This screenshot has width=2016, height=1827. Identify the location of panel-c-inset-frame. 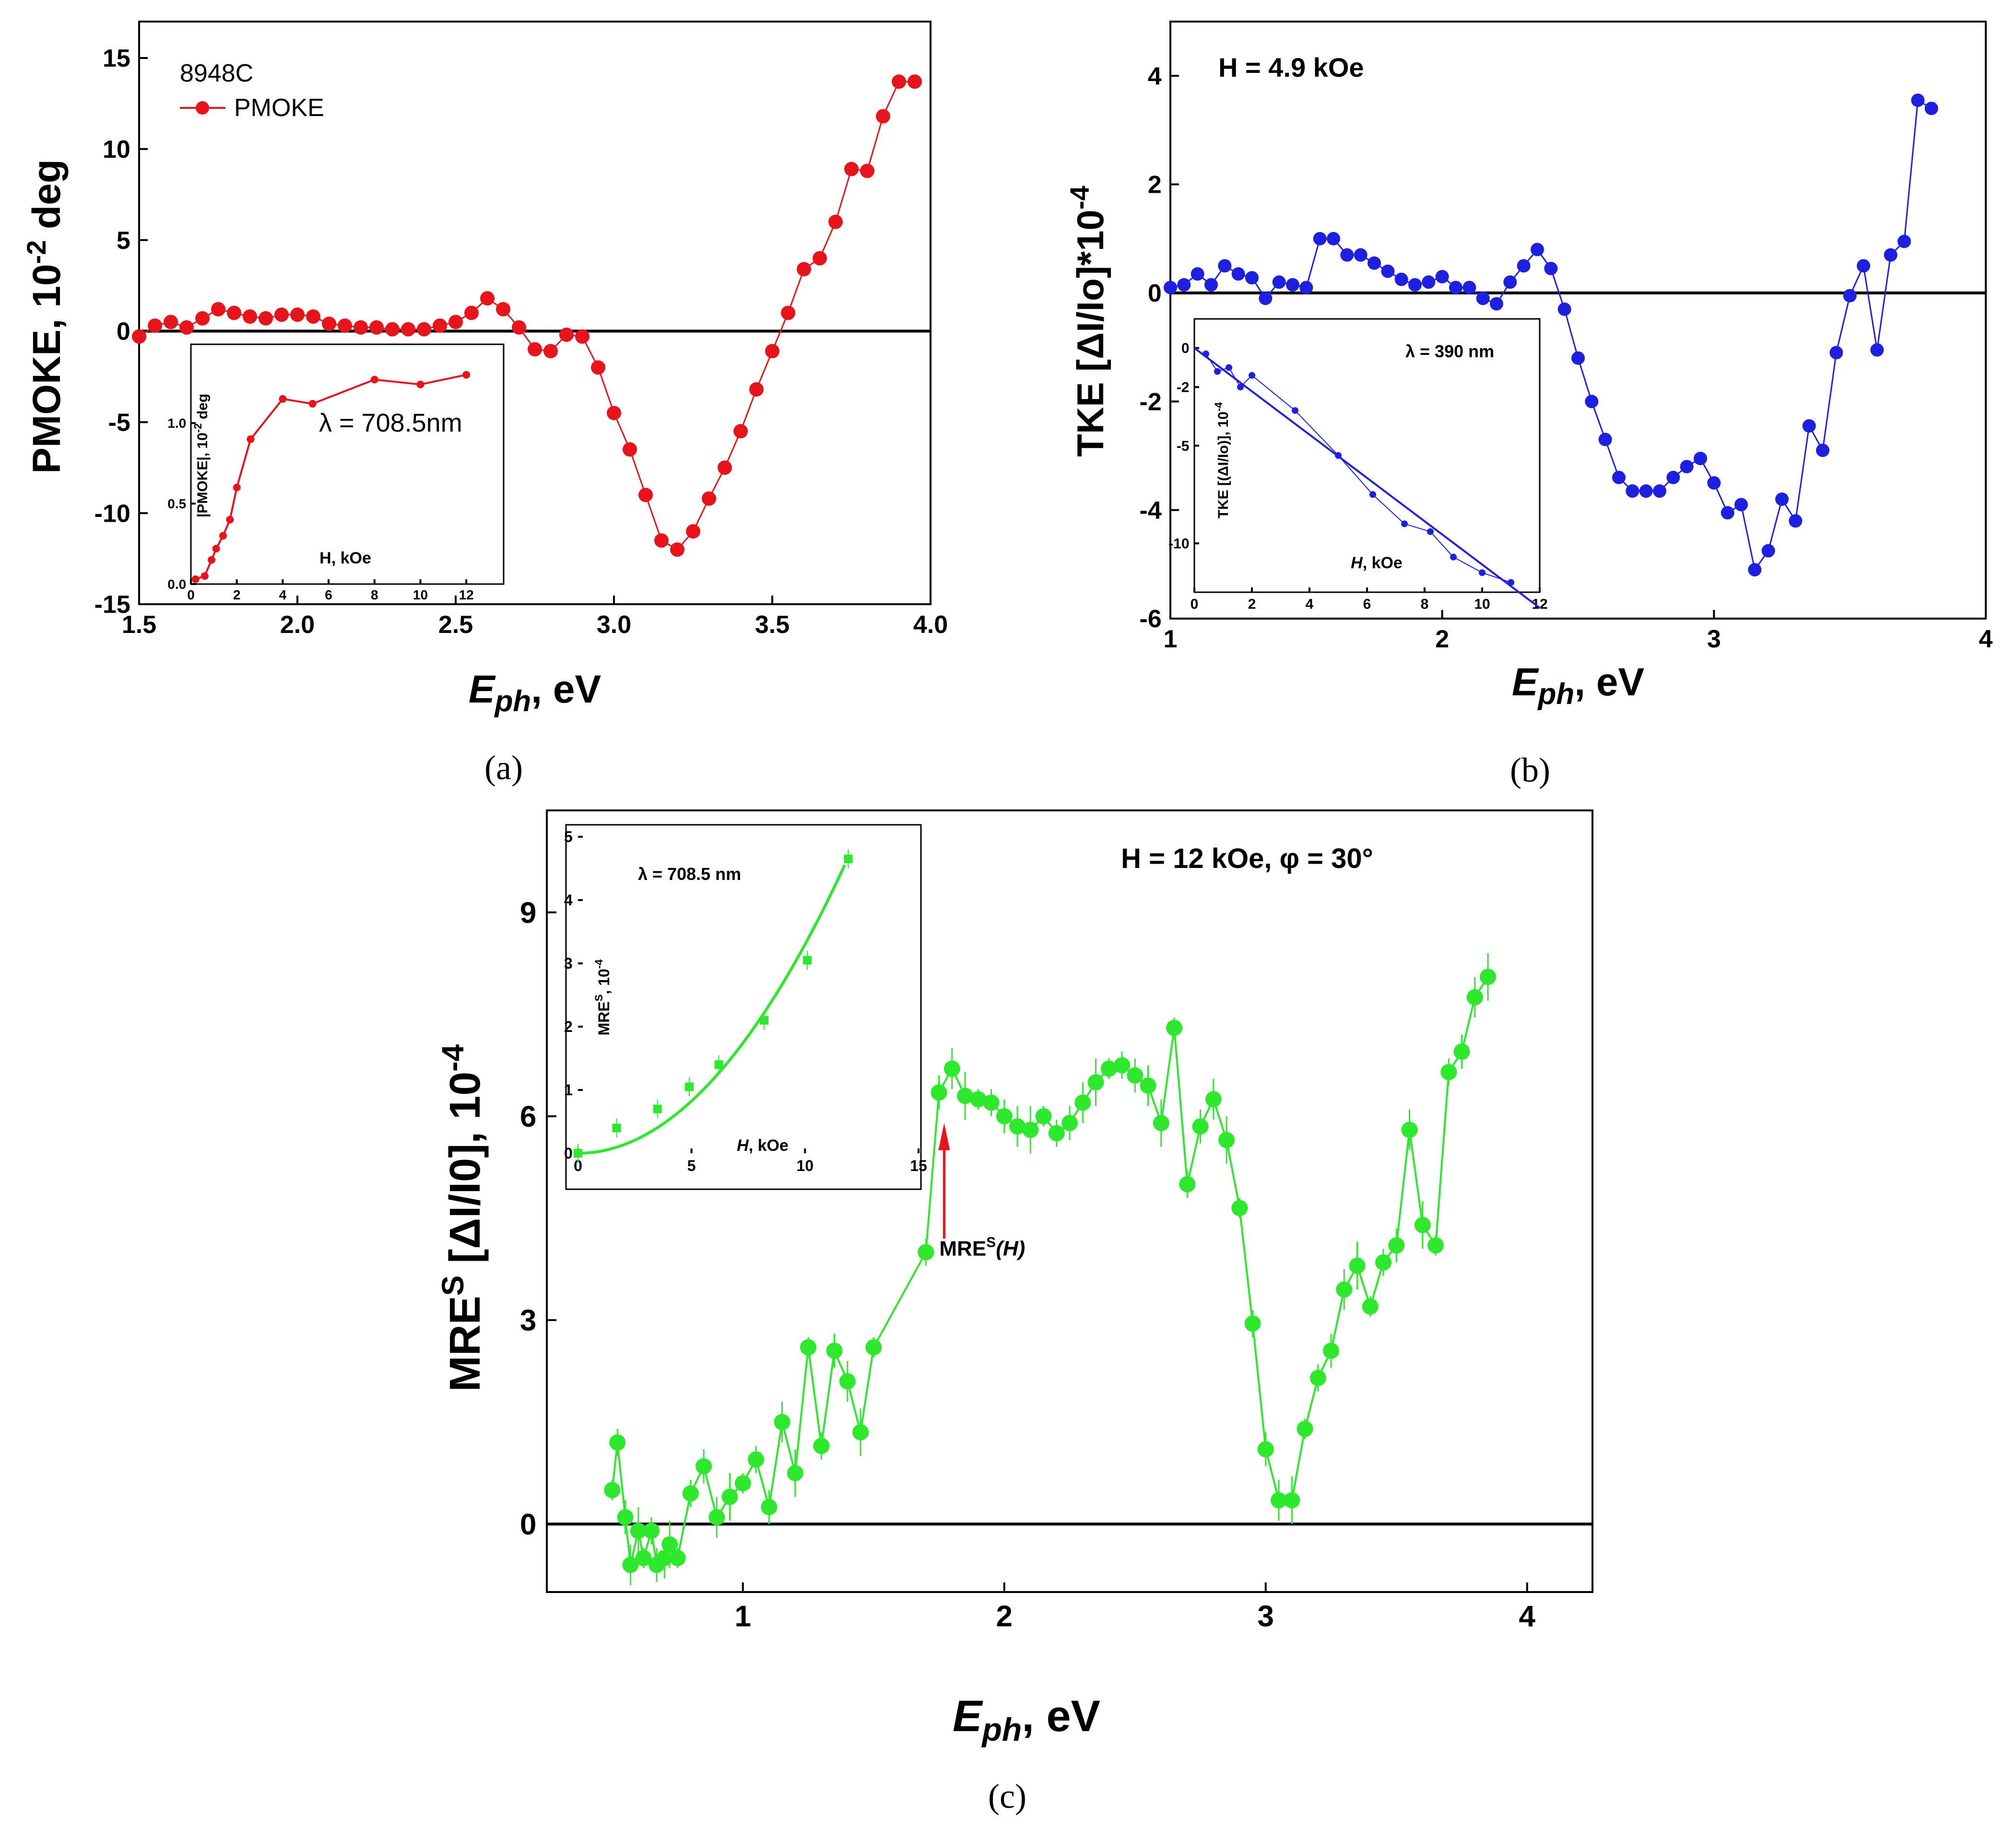
(743, 1007).